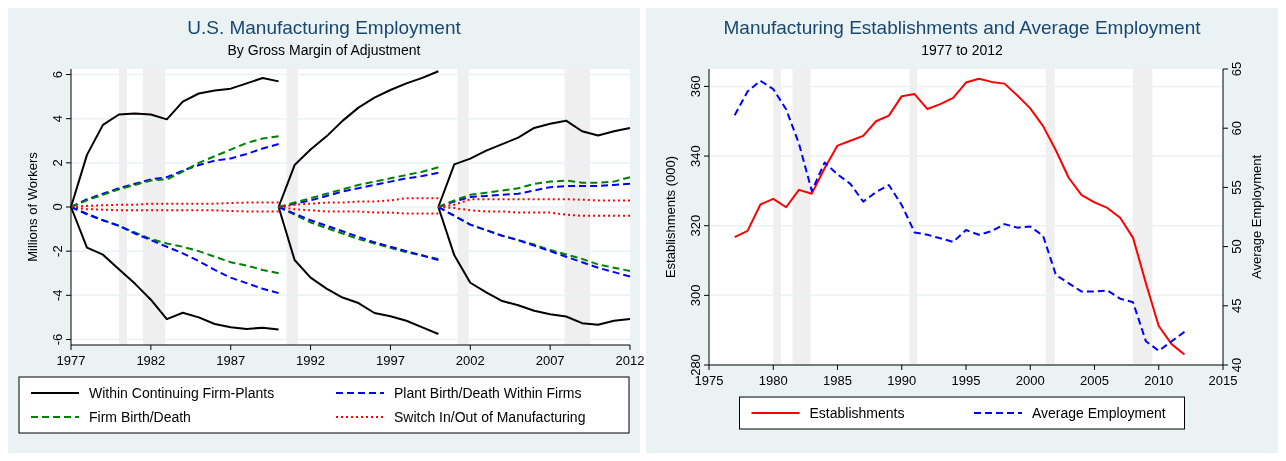  What do you see at coordinates (773, 380) in the screenshot?
I see `x-tick-label: 1980` at bounding box center [773, 380].